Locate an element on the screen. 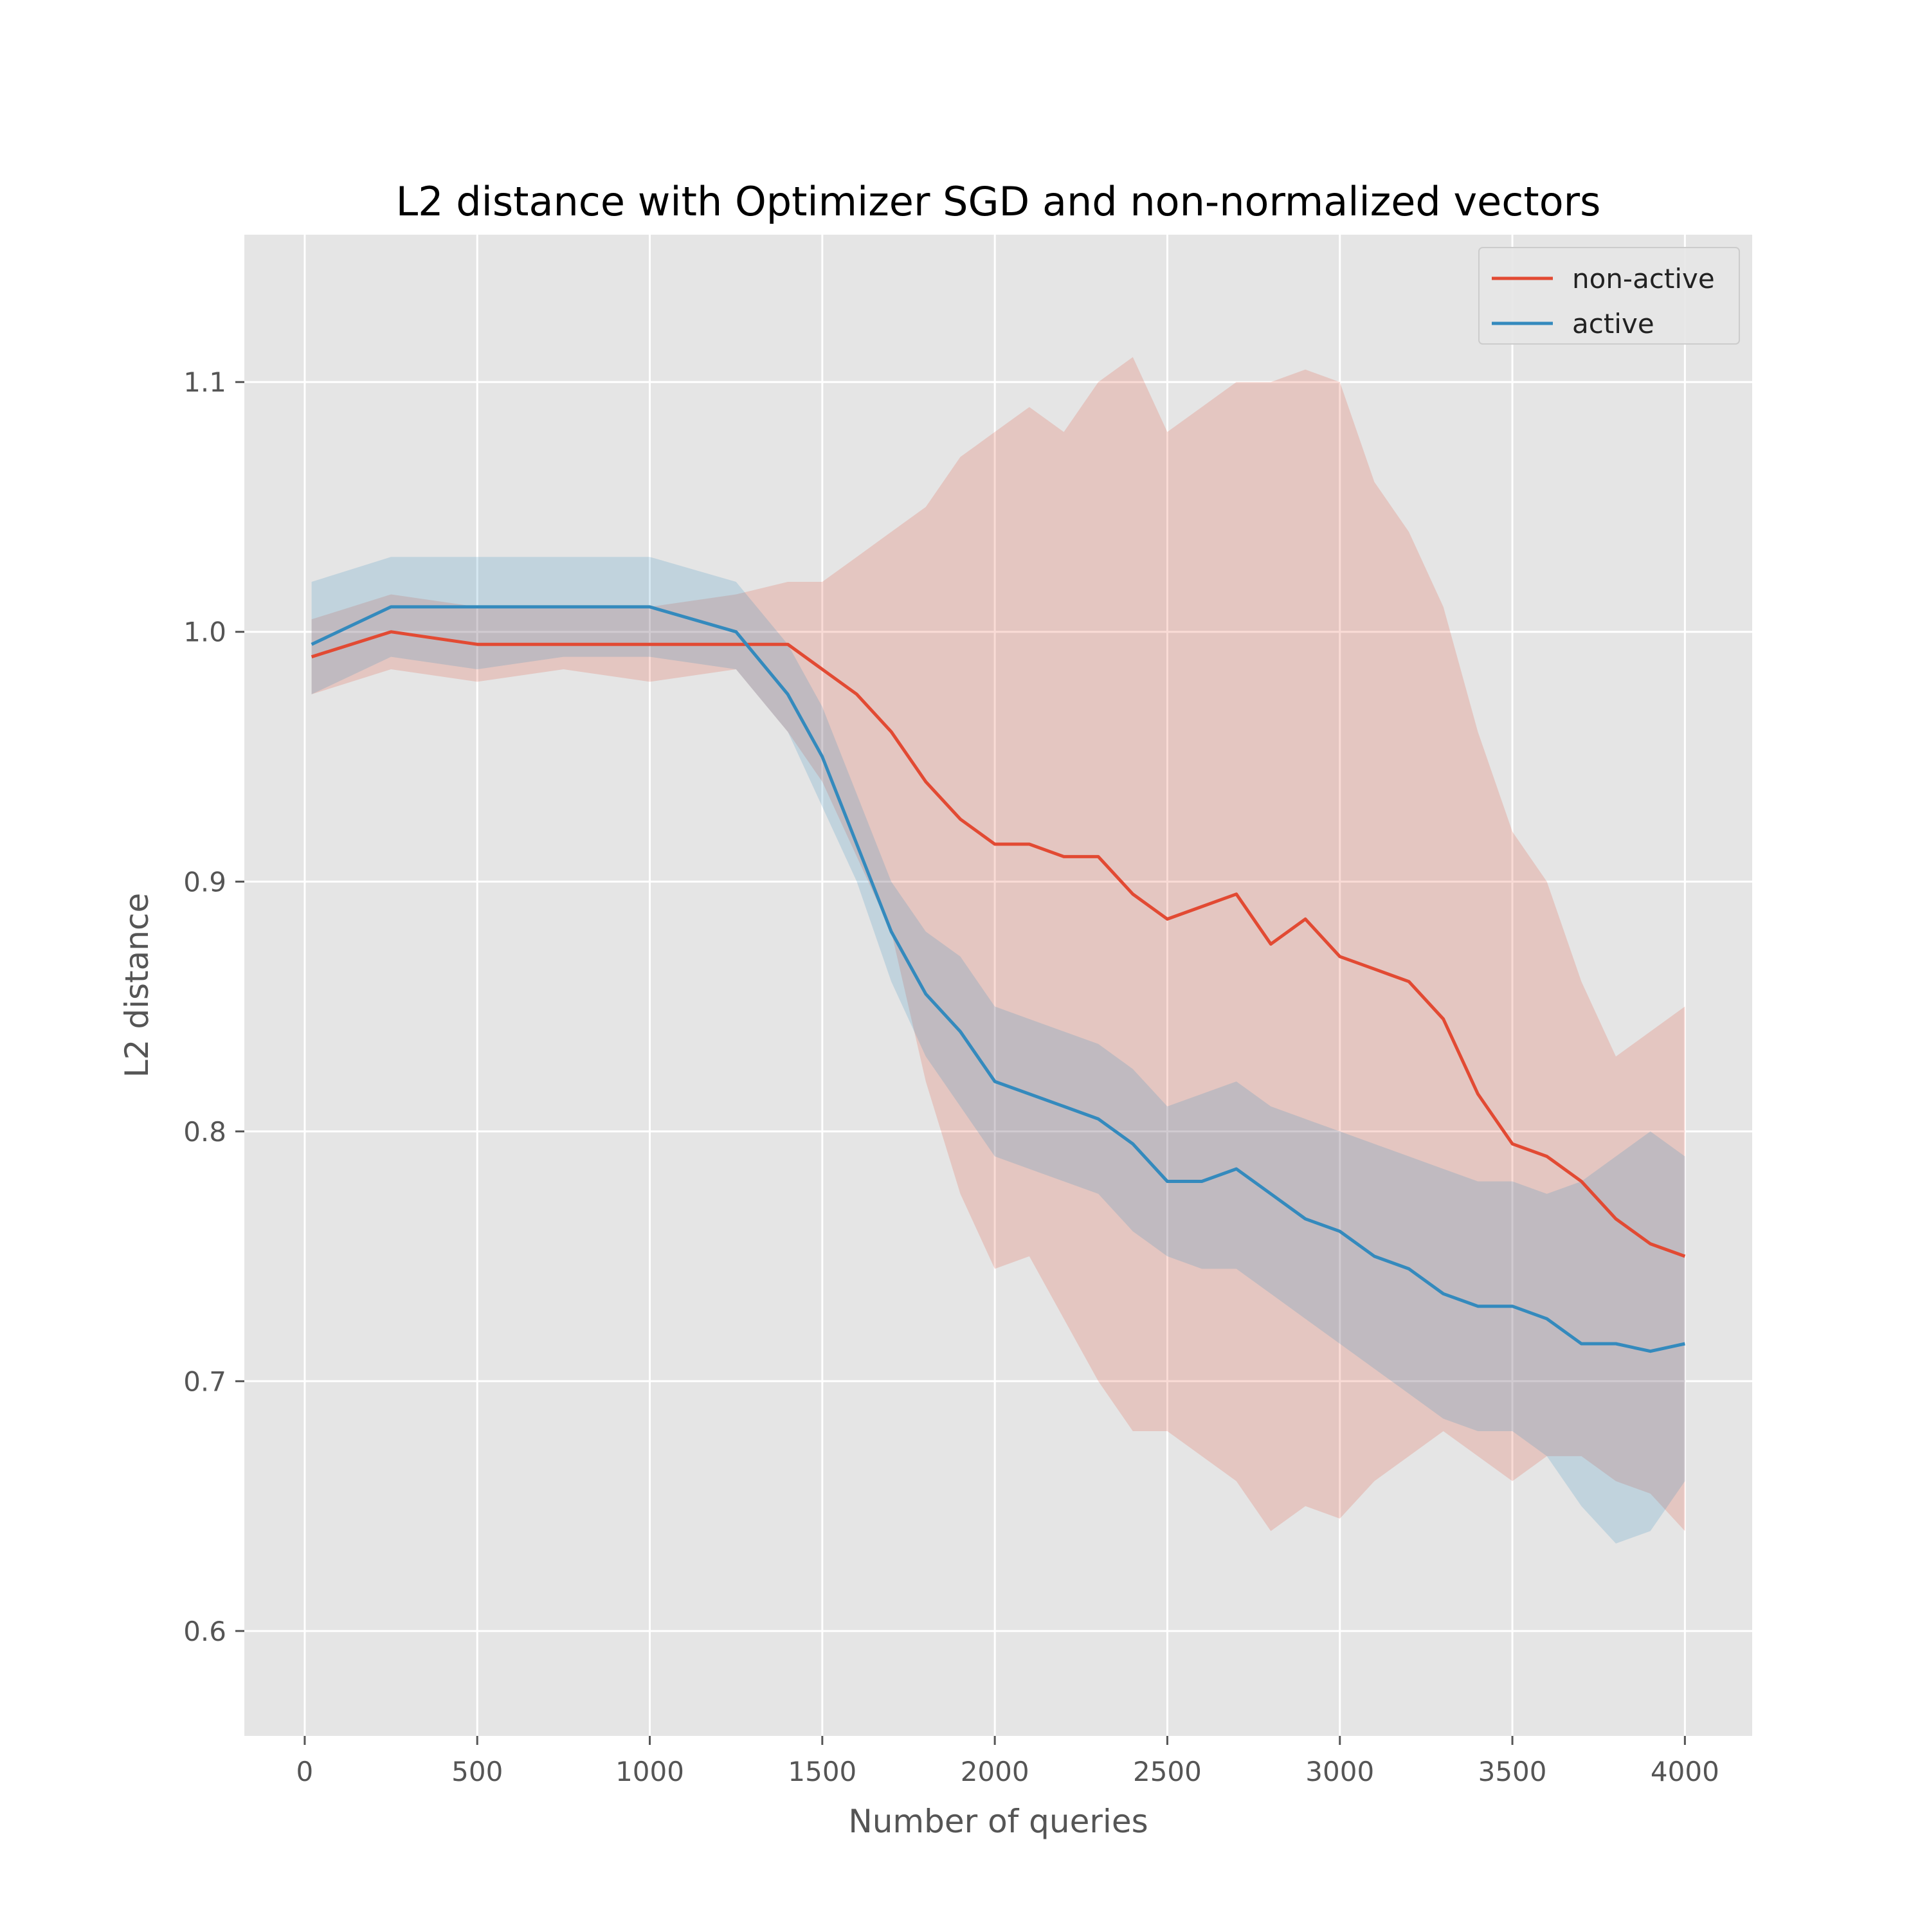 The height and width of the screenshot is (1932, 1929). x-tick-label: 0 is located at coordinates (305, 1771).